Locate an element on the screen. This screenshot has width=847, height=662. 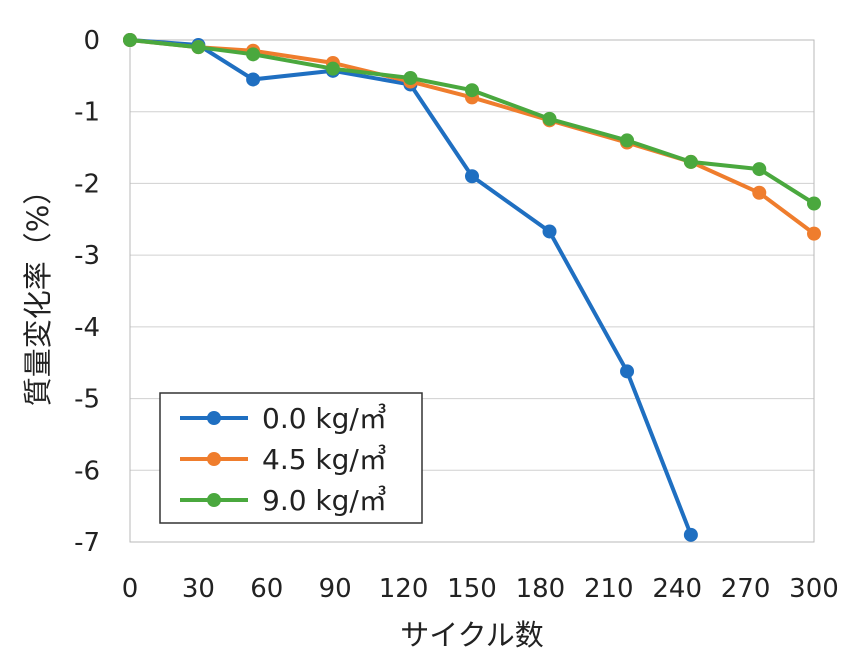
x-tick-label: 240 is located at coordinates (677, 589).